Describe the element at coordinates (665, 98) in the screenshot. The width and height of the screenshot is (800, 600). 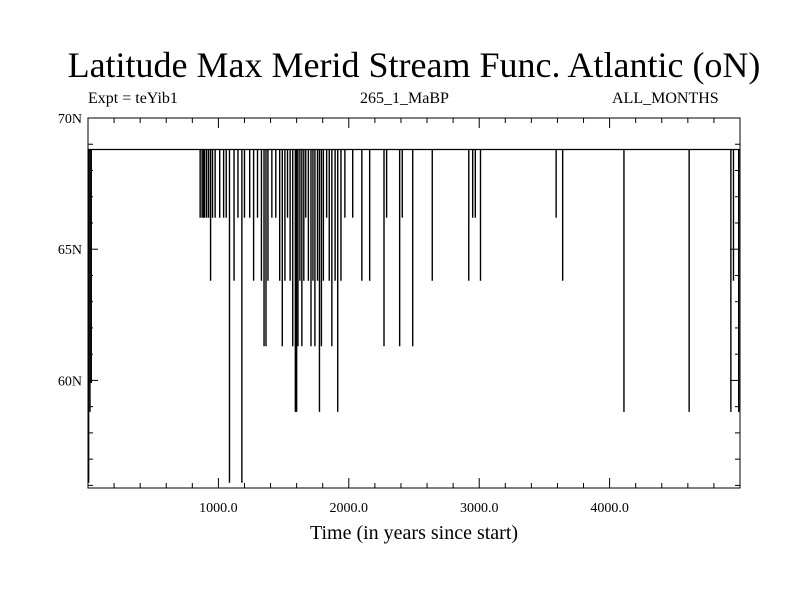
I see `months-label: ALL_MONTHS` at that location.